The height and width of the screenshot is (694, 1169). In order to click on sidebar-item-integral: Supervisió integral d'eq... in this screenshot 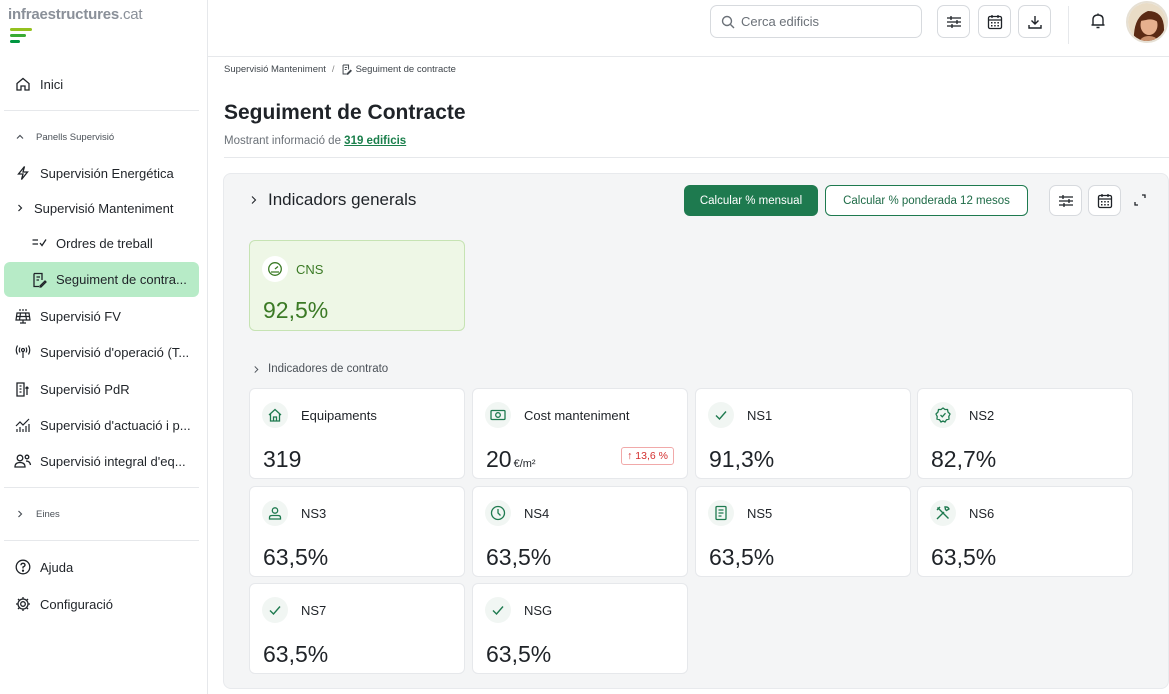, I will do `click(101, 461)`.